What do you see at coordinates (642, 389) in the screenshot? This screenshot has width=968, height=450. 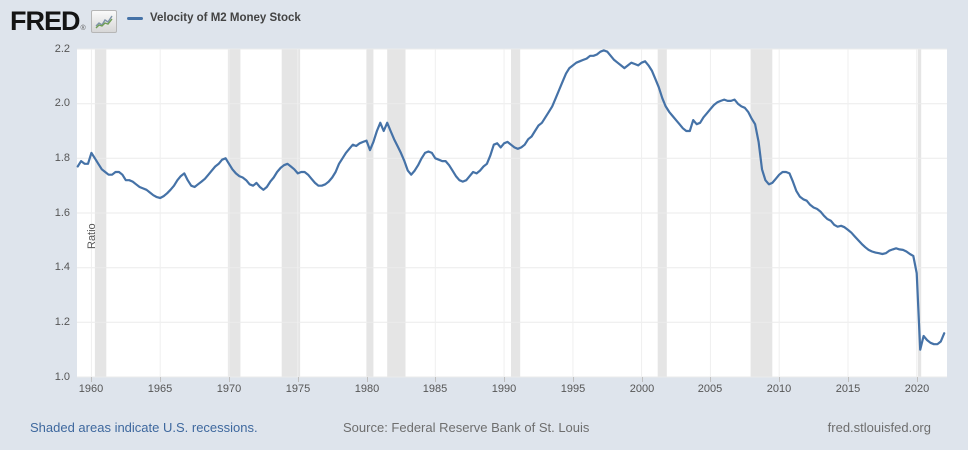 I see `x-tick-label: 2000` at bounding box center [642, 389].